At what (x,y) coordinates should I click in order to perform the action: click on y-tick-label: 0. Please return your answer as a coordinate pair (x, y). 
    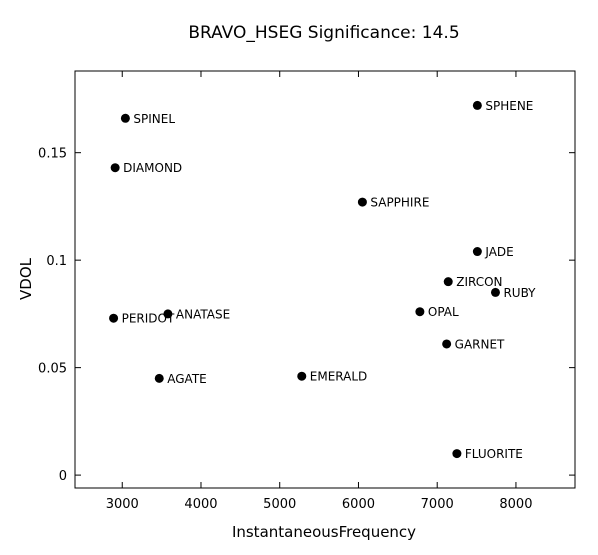
    Looking at the image, I should click on (63, 476).